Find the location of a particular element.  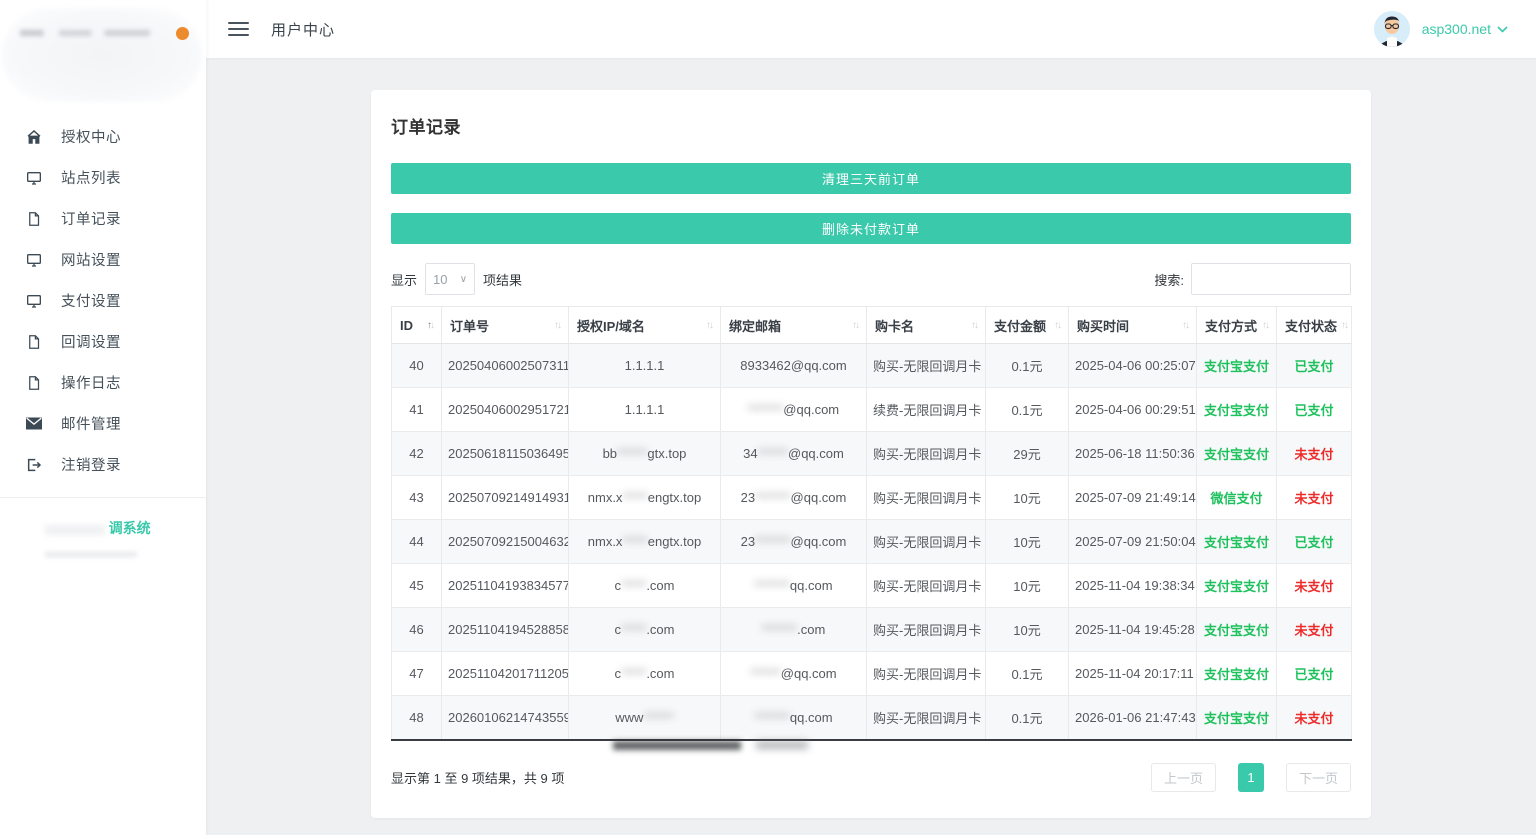

hamburger-menu-icon is located at coordinates (238, 29).